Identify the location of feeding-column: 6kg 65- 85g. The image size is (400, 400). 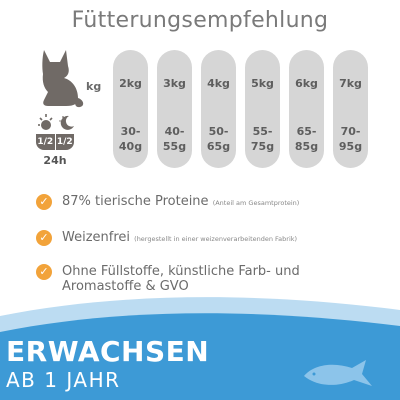
(306, 109).